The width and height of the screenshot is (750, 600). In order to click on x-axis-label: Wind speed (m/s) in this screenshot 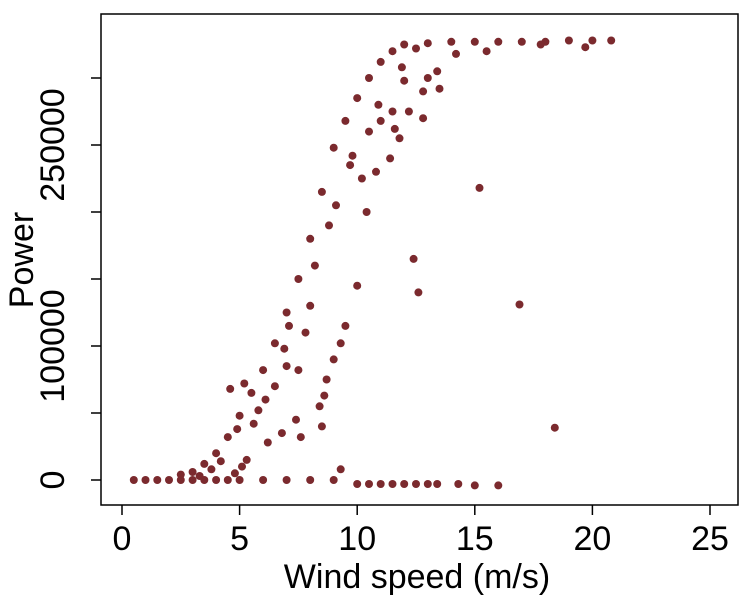, I will do `click(417, 577)`.